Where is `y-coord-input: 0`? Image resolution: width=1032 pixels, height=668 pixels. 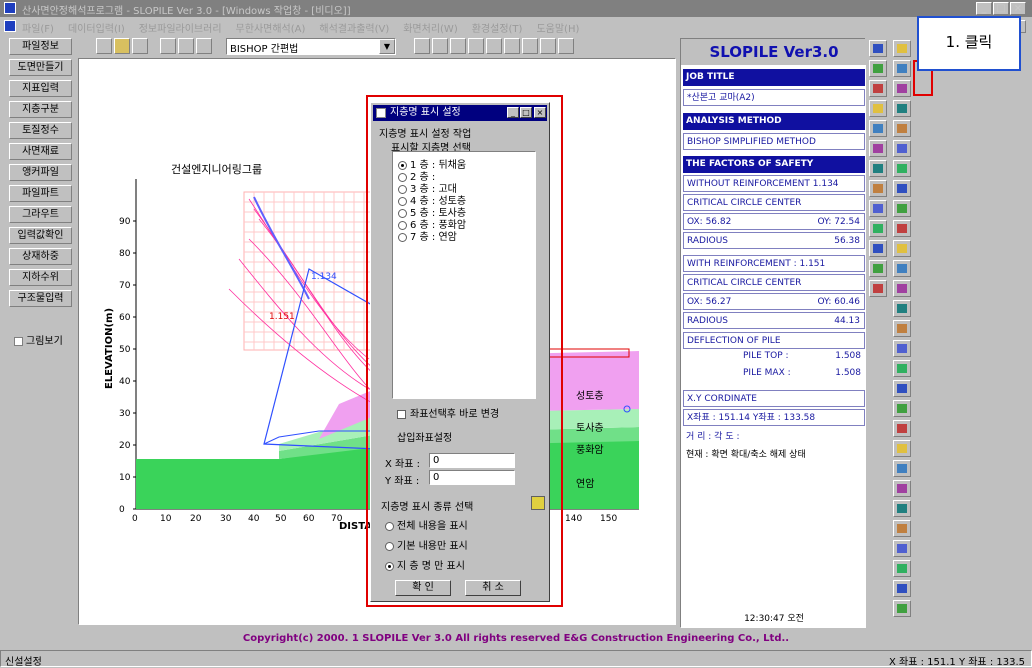
y-coord-input: 0 is located at coordinates (472, 477).